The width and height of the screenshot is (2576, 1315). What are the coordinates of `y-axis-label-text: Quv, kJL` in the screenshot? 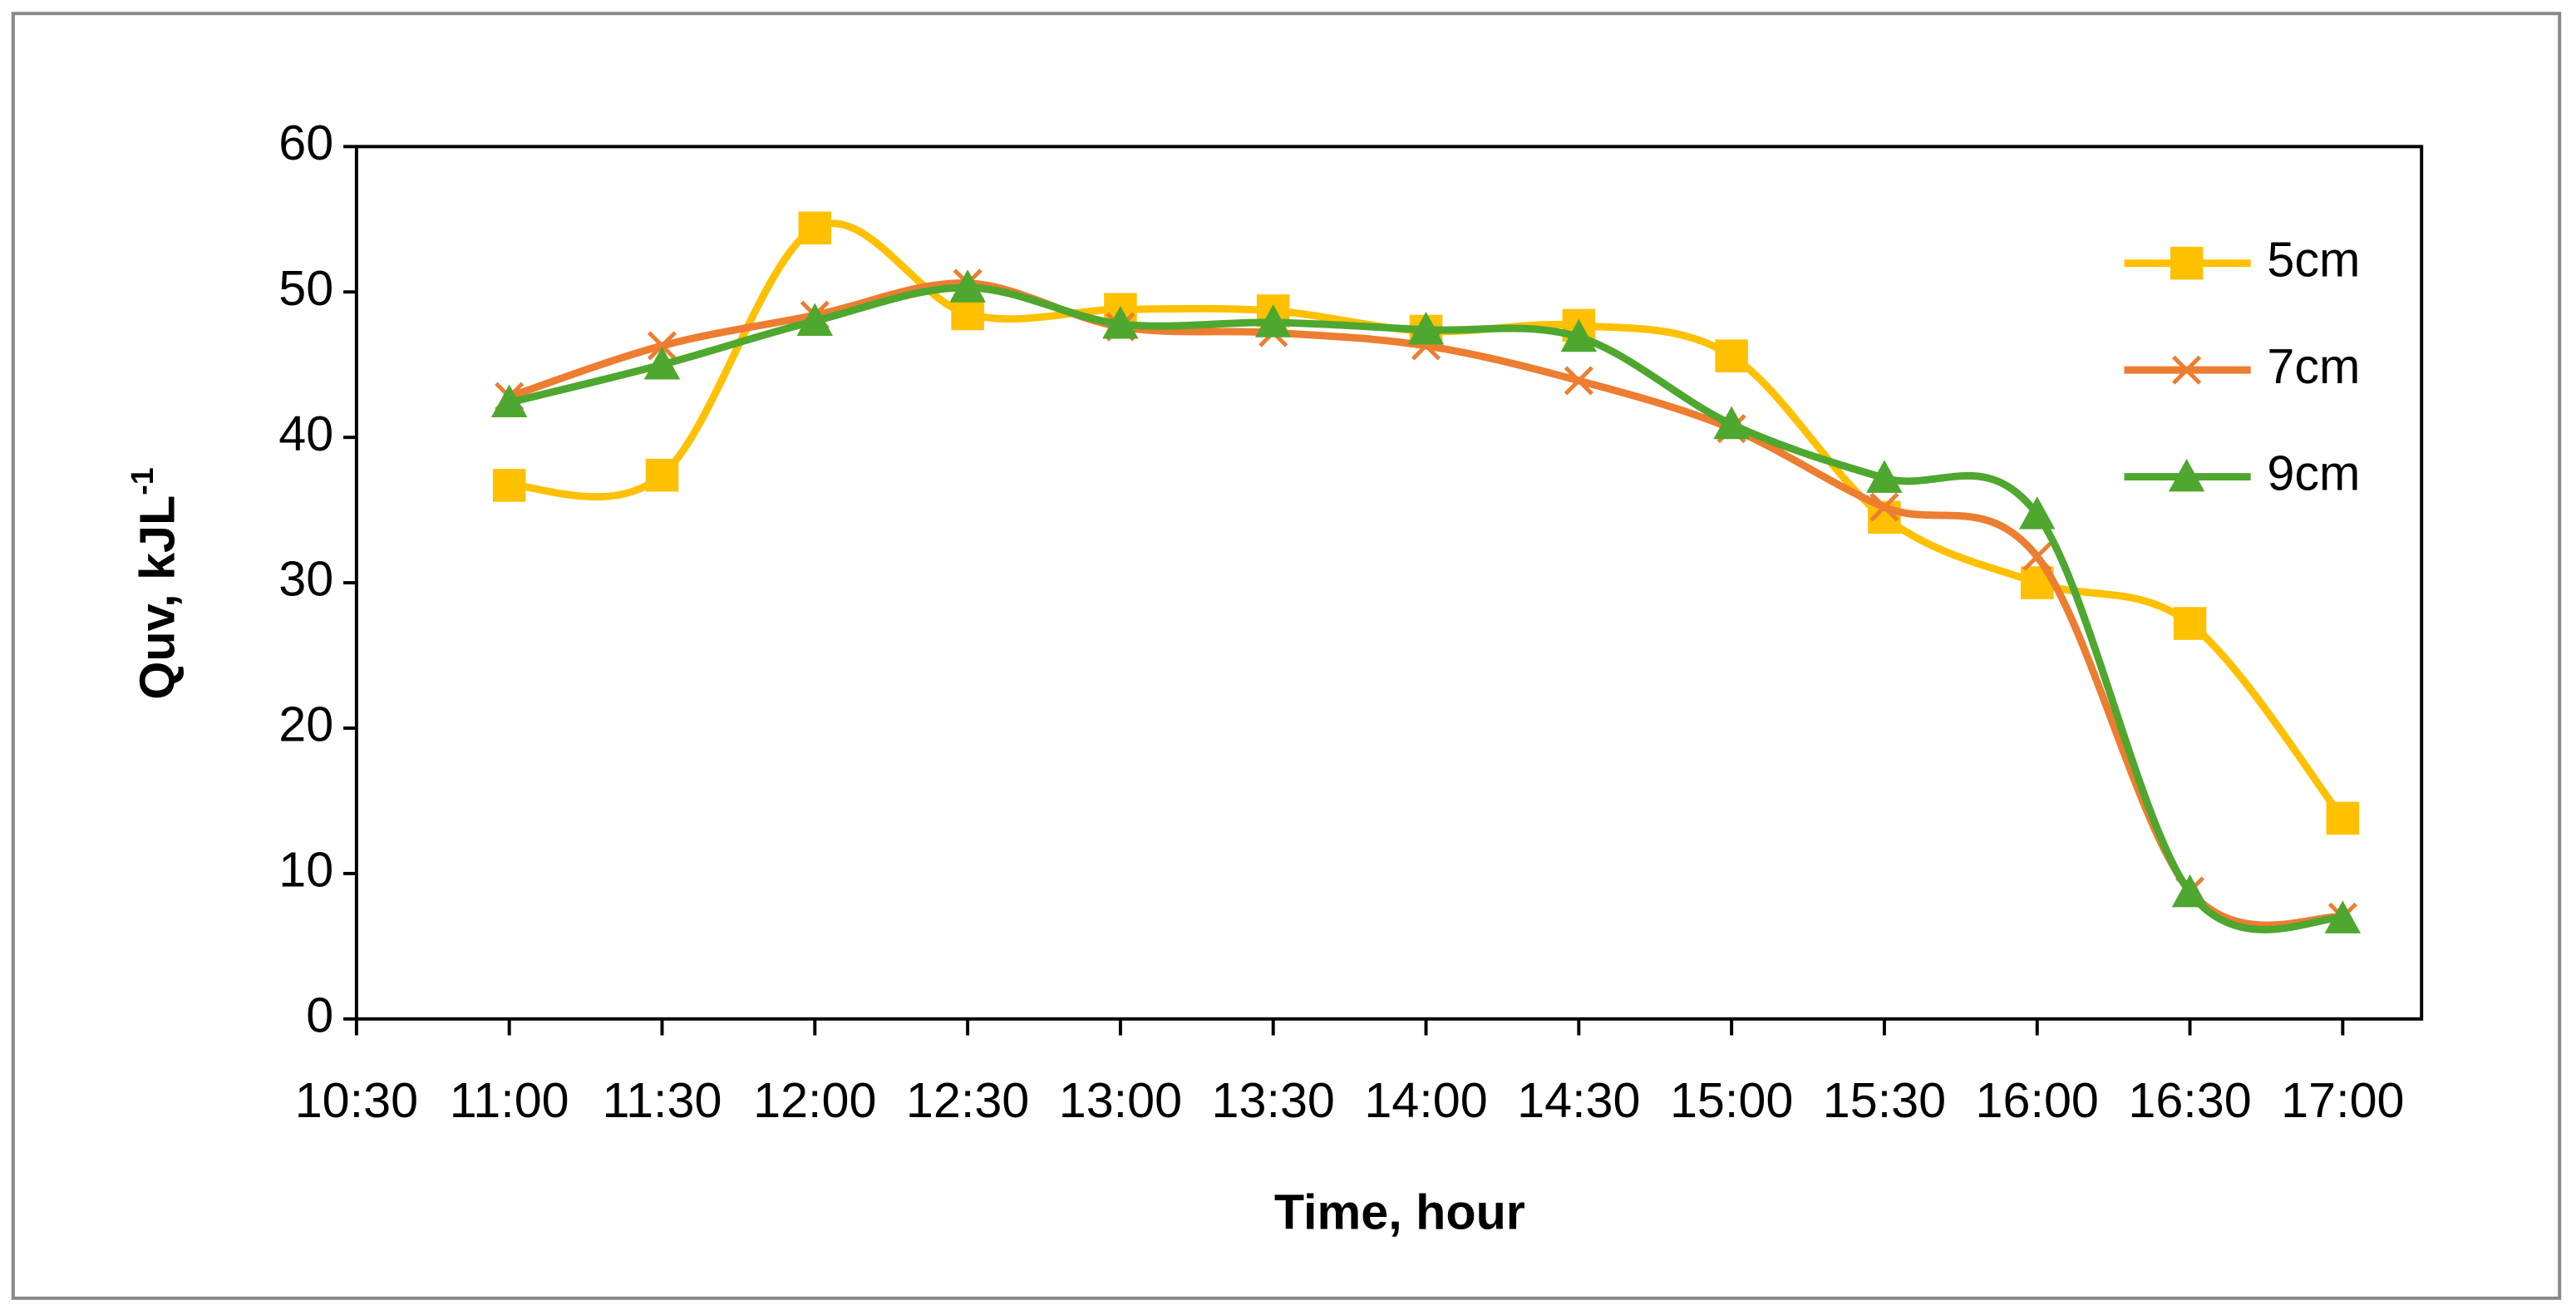 It's located at (157, 597).